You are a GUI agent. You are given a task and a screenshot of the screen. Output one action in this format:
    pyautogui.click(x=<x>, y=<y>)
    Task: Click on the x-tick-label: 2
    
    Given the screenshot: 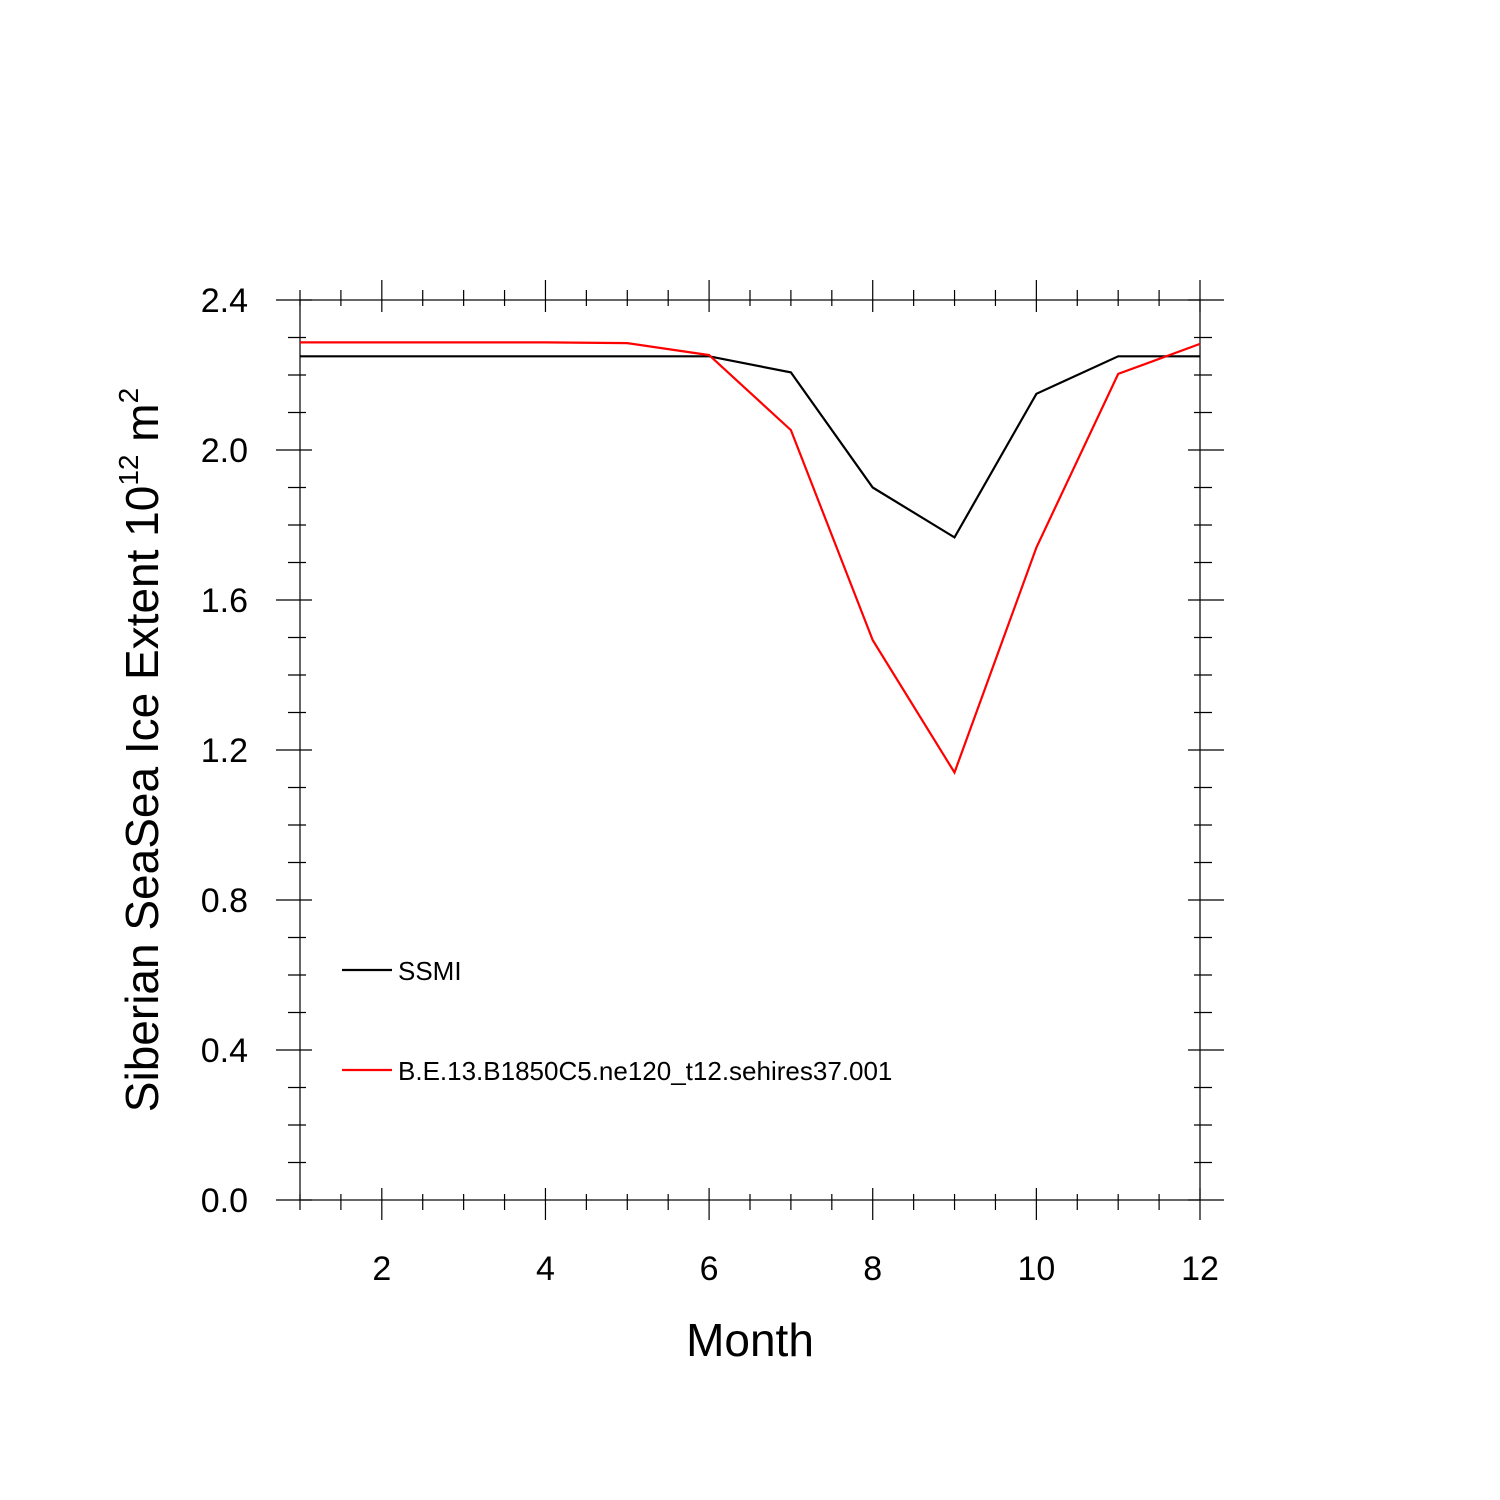 What is the action you would take?
    pyautogui.click(x=381, y=1269)
    